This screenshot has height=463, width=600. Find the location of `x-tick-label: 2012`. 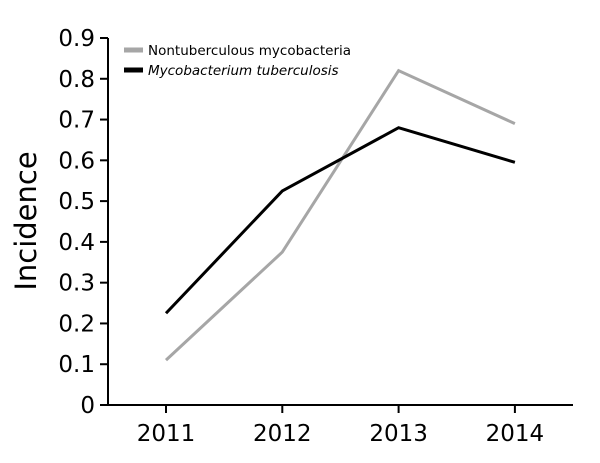

x-tick-label: 2012 is located at coordinates (282, 434).